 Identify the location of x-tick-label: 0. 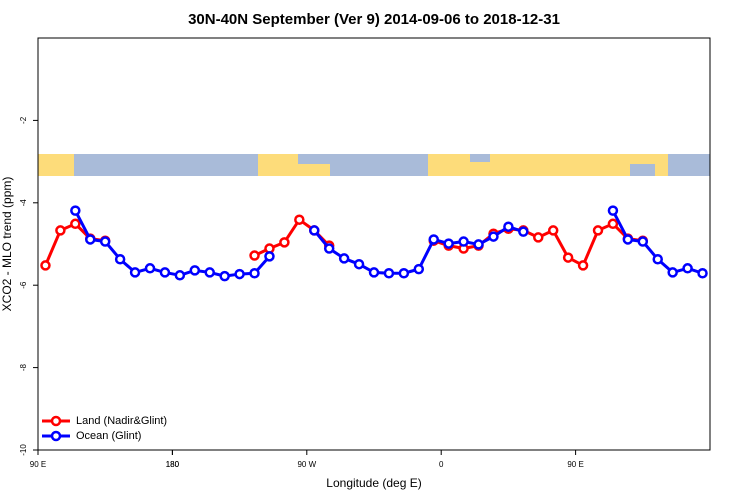
(441, 464).